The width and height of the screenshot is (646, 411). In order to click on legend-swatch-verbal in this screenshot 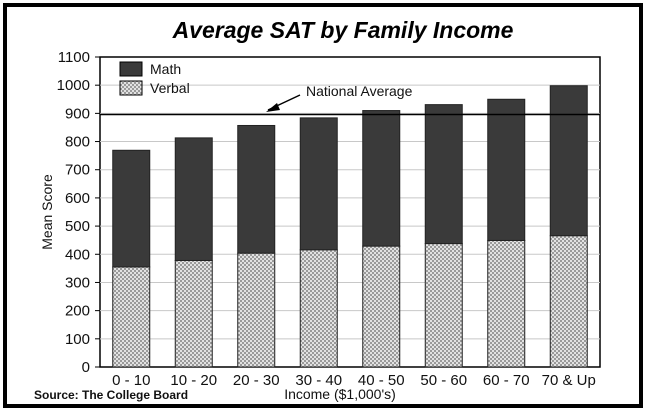, I will do `click(131, 88)`.